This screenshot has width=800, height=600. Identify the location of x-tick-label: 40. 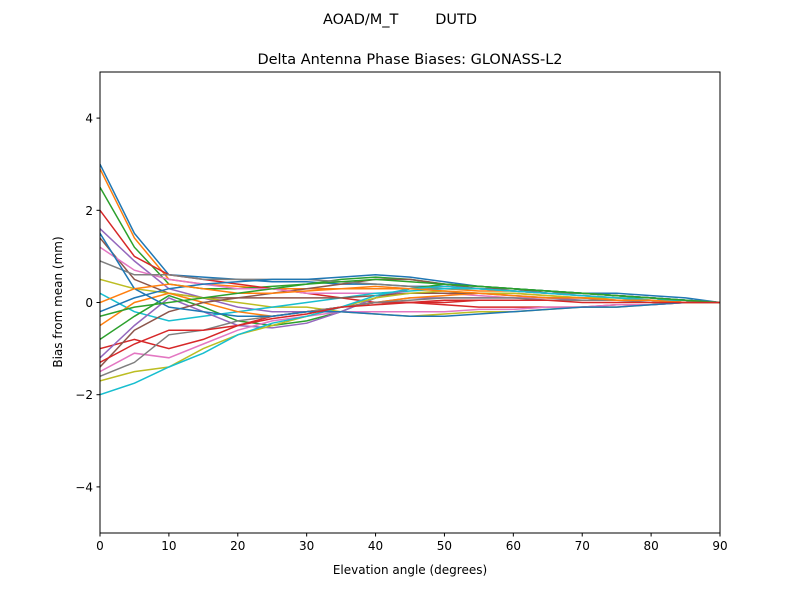
(375, 546).